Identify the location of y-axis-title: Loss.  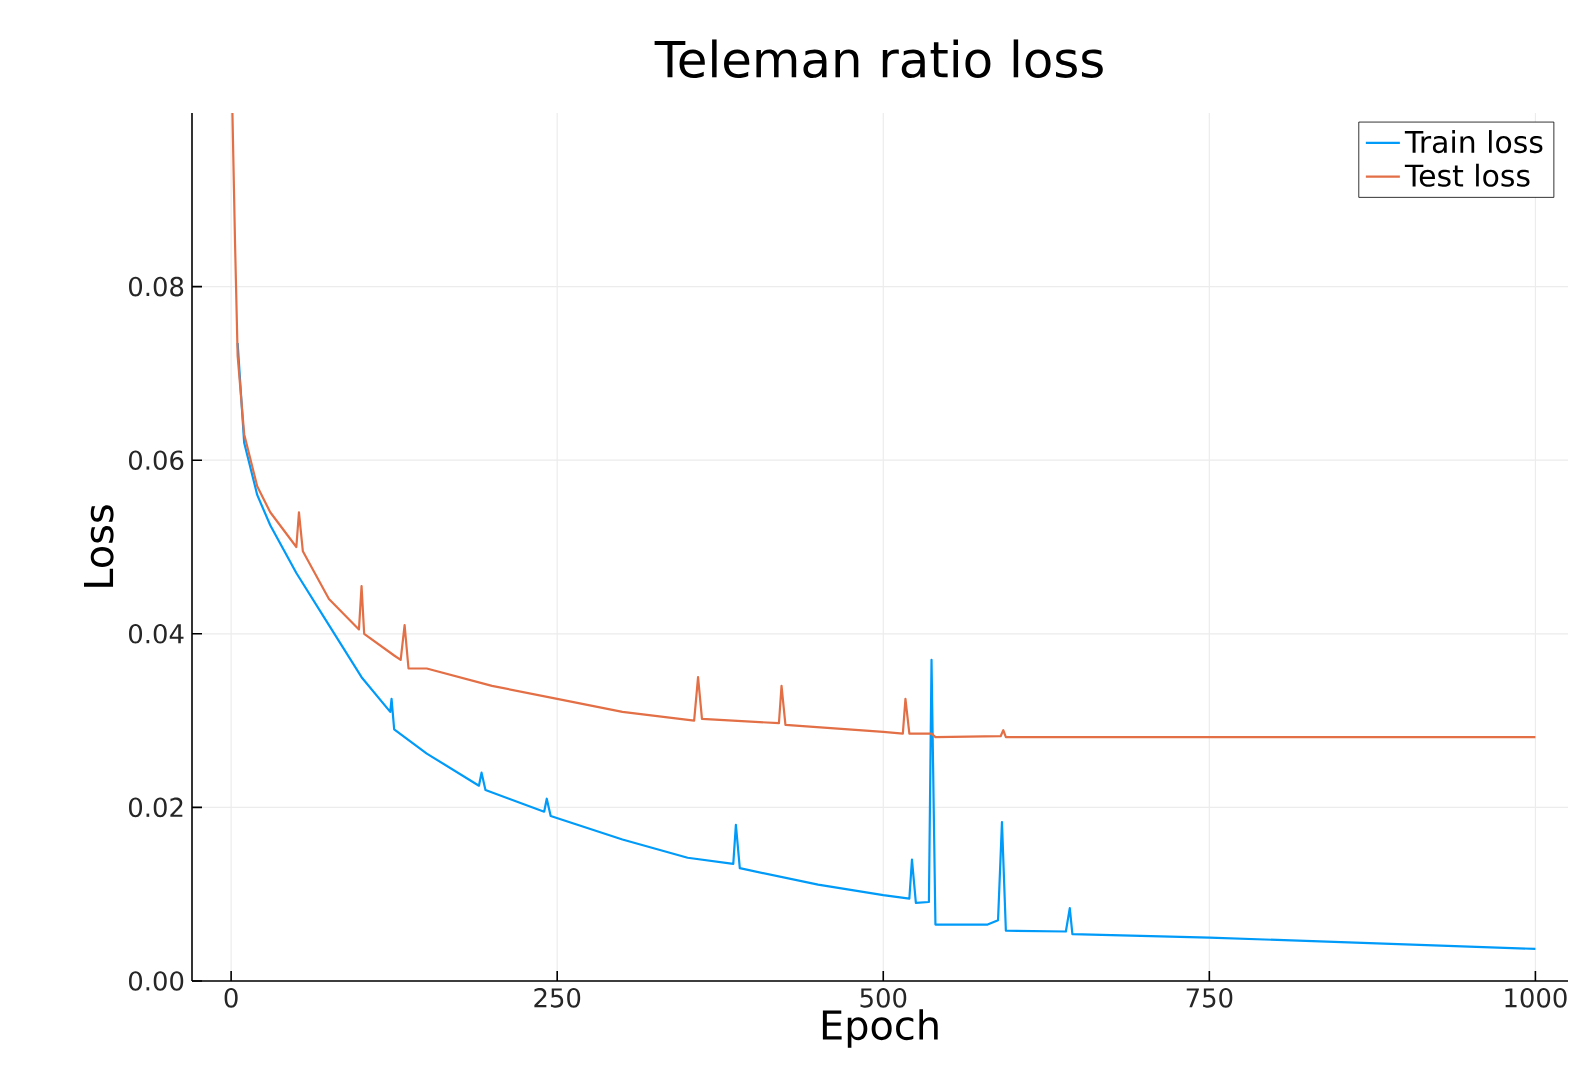
(99, 546).